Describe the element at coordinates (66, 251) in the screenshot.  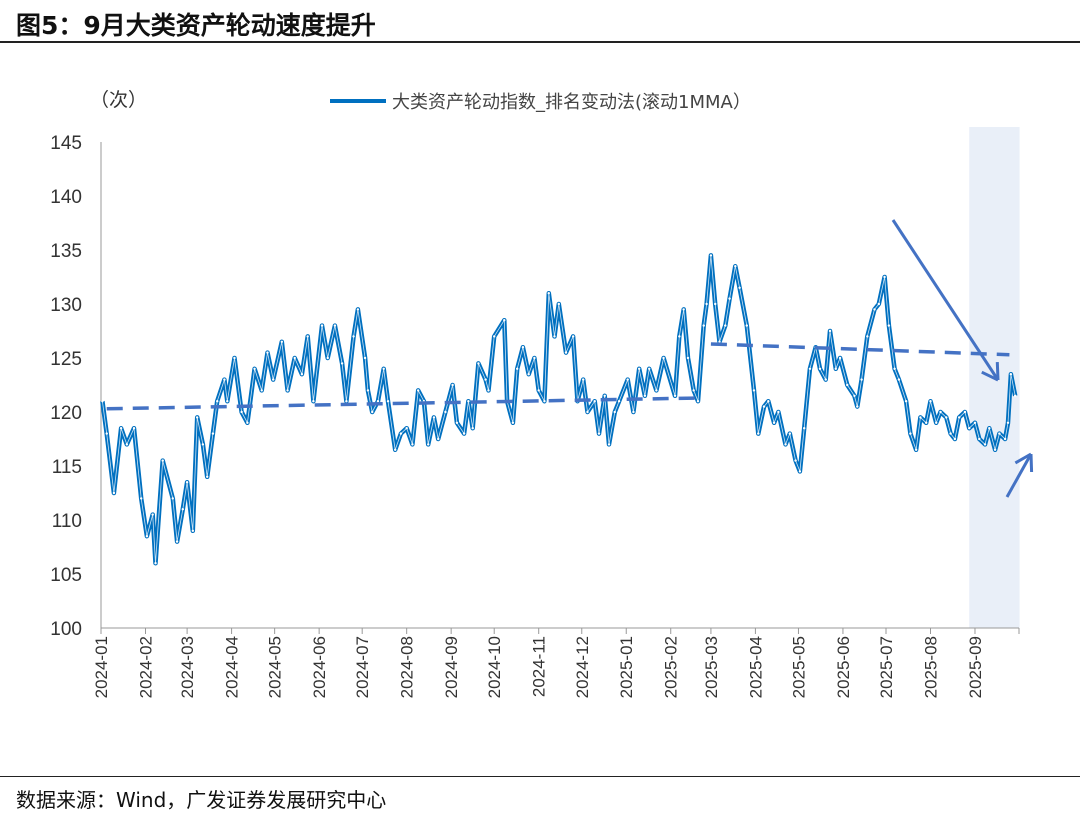
I see `y-tick-label: 135` at that location.